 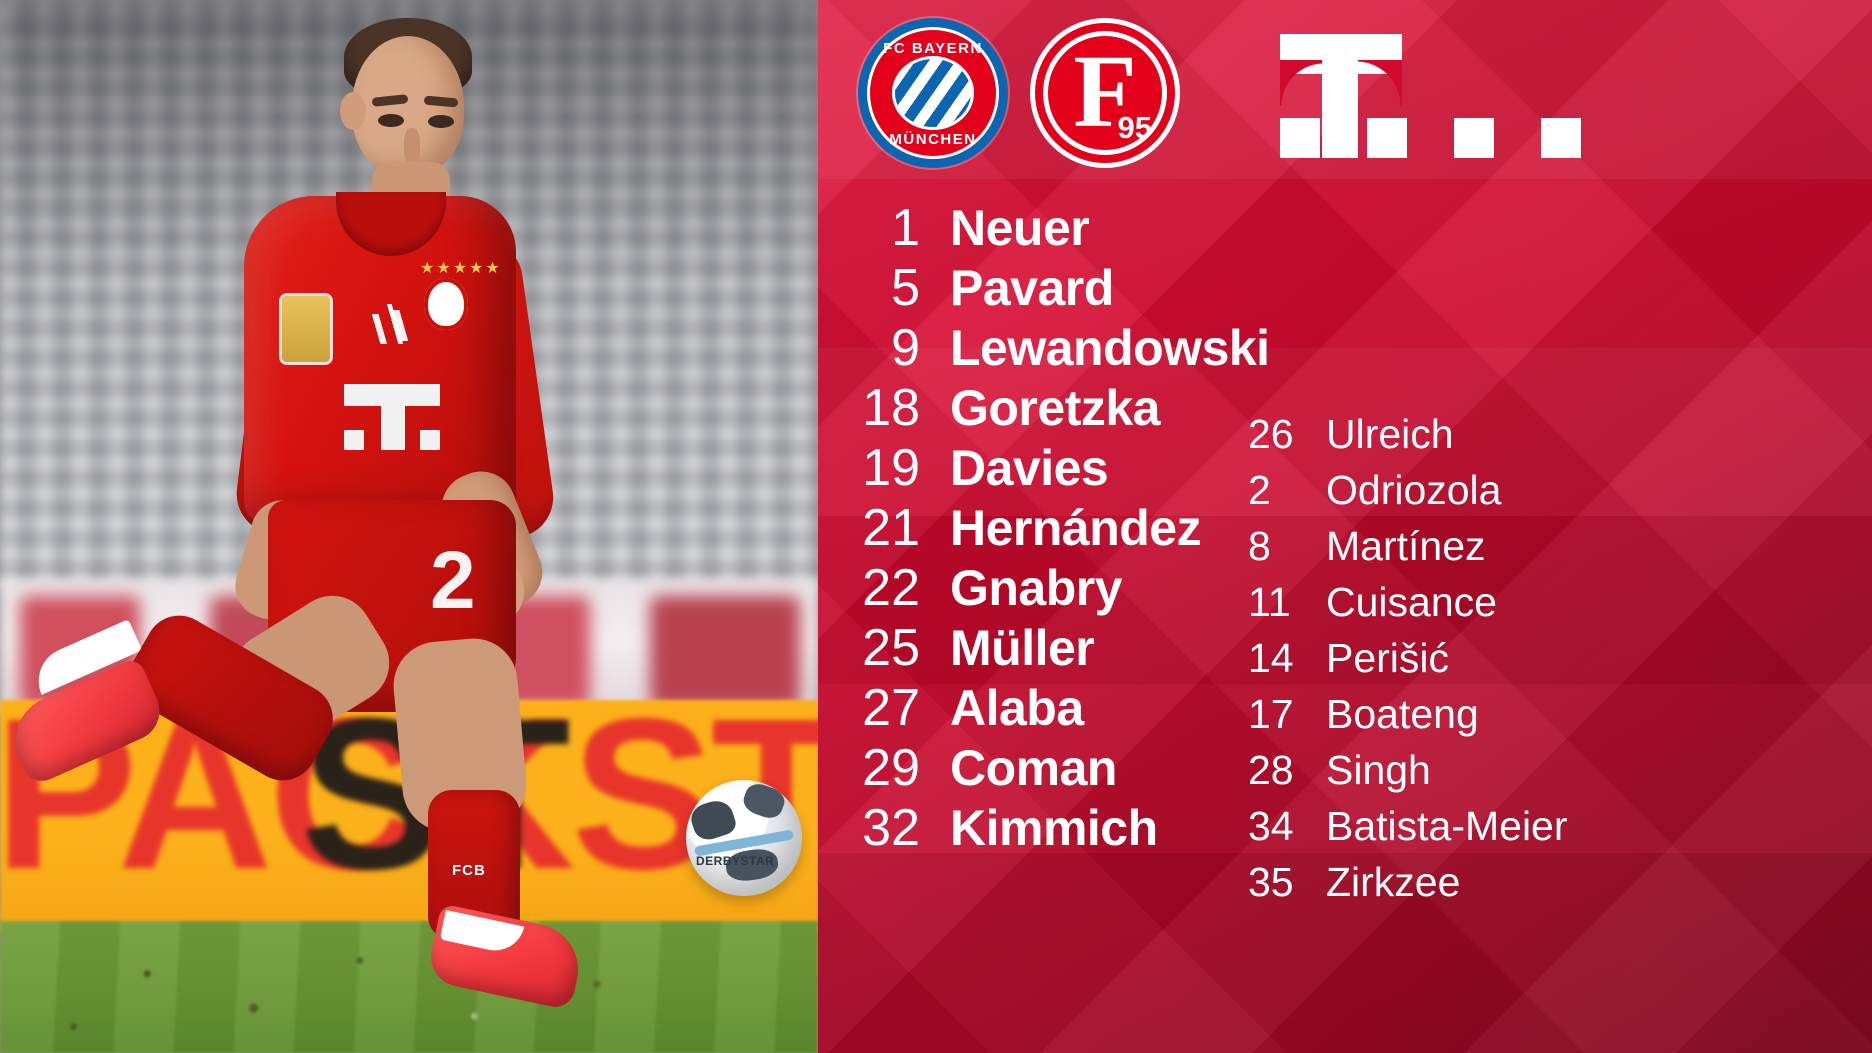 I want to click on substitute-row: 17 Boateng, so click(x=1548, y=714).